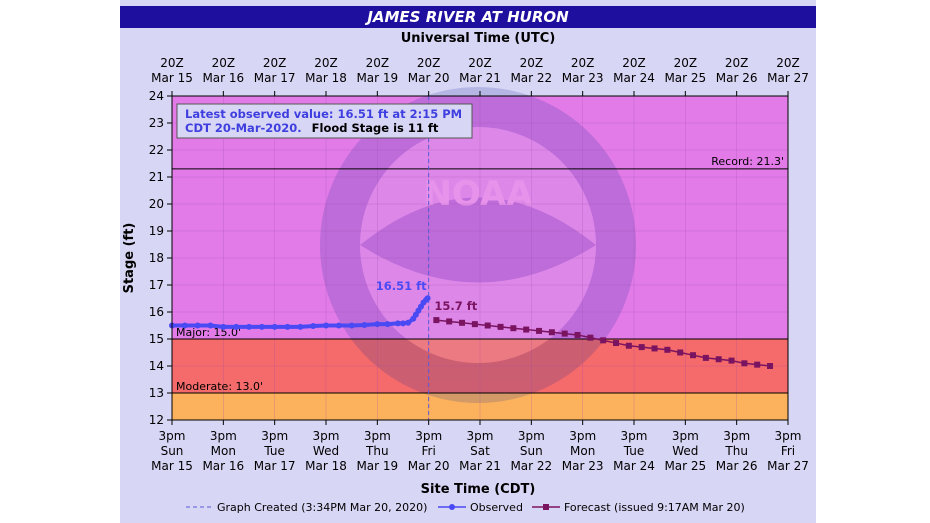 The height and width of the screenshot is (523, 930). I want to click on x-top-label-line2-4: Mar 19, so click(377, 78).